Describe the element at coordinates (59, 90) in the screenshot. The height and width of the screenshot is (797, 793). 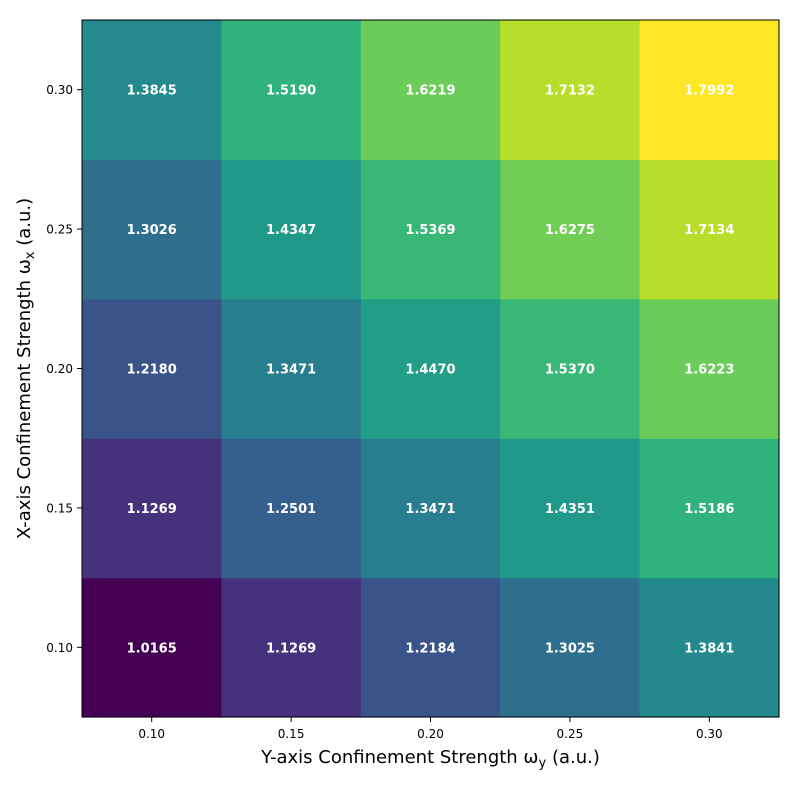
I see `y-tick-label: 0.30` at that location.